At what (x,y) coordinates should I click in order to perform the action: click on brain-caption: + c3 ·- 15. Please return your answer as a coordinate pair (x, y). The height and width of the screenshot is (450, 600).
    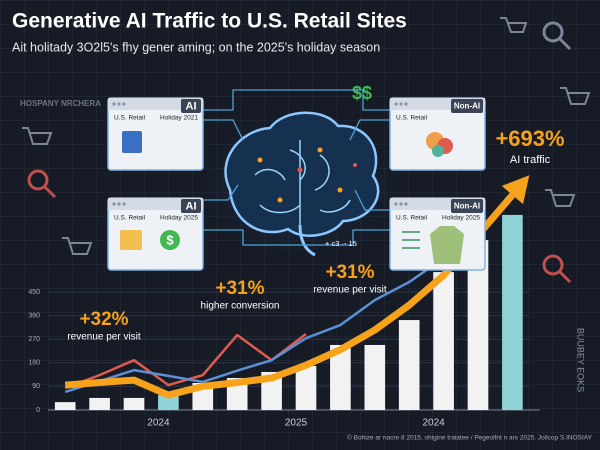
    Looking at the image, I should click on (341, 243).